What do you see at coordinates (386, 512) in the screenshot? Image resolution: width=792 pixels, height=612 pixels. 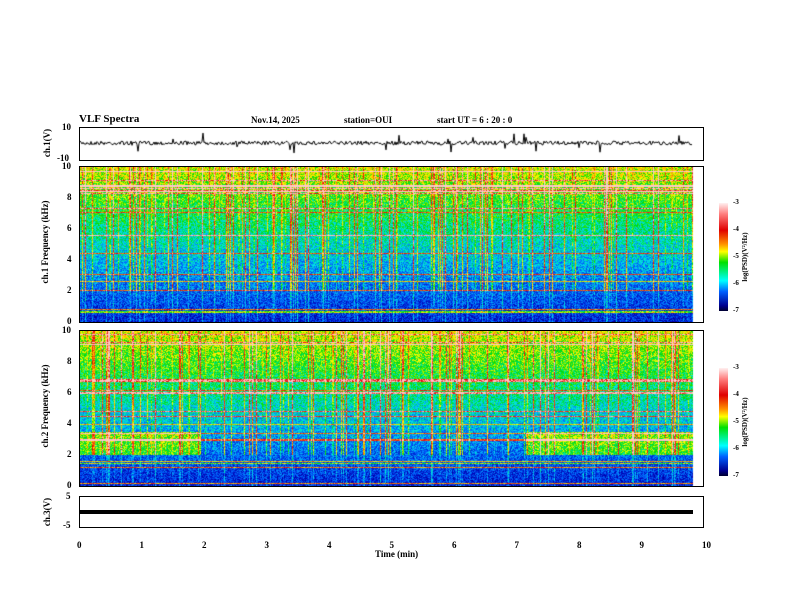 I see `ch3-waveform-line` at bounding box center [386, 512].